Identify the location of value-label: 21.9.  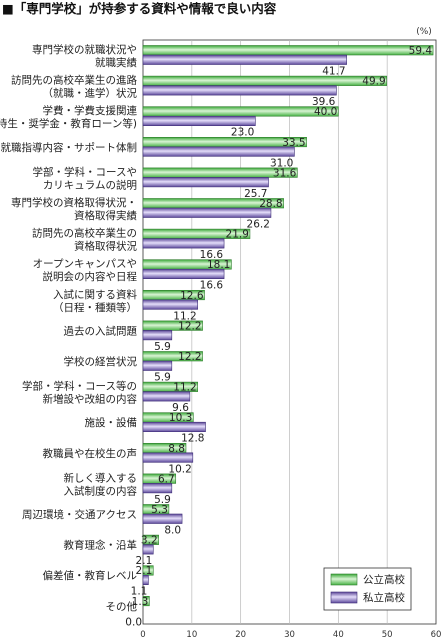
(237, 235).